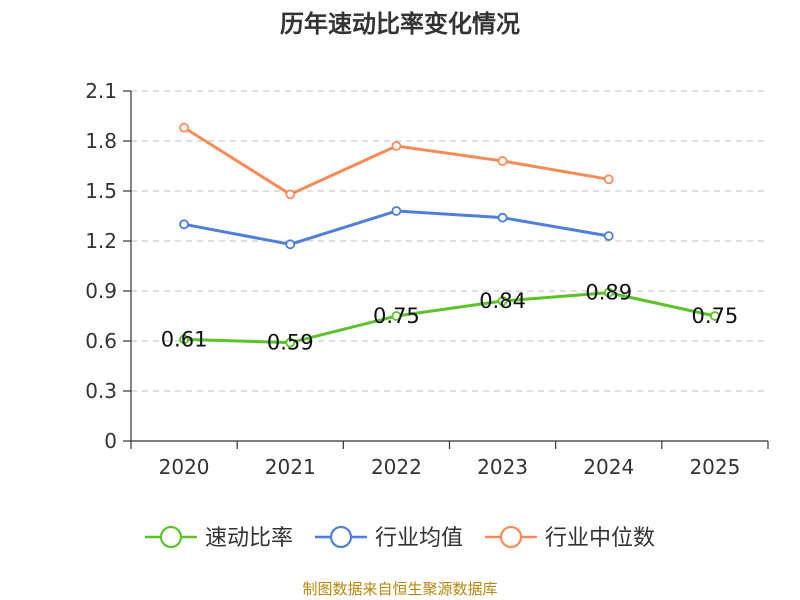 The image size is (800, 600). I want to click on x-tick-label: 2020, so click(184, 467).